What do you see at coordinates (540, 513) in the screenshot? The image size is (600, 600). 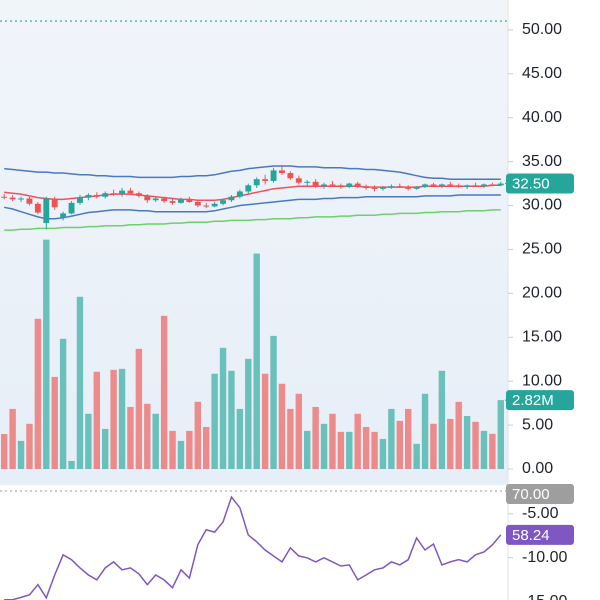 I see `y-tick-label: -5.00` at bounding box center [540, 513].